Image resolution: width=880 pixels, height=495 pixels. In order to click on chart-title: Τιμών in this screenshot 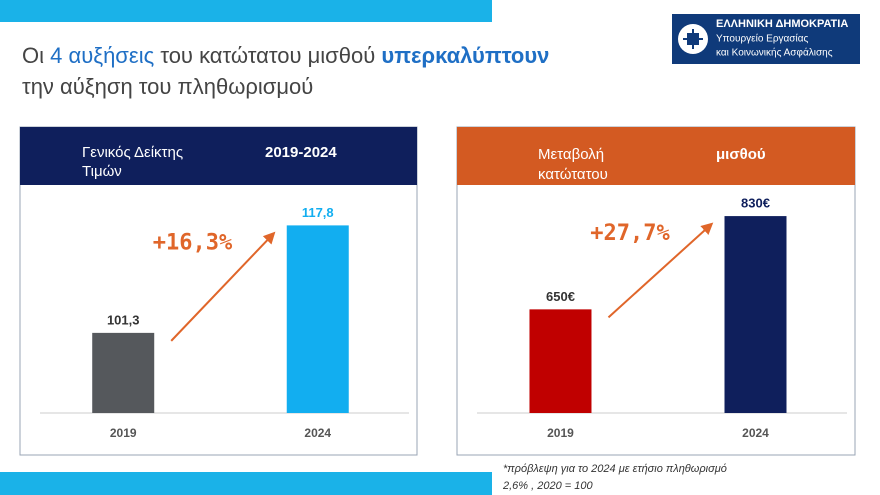, I will do `click(102, 171)`.